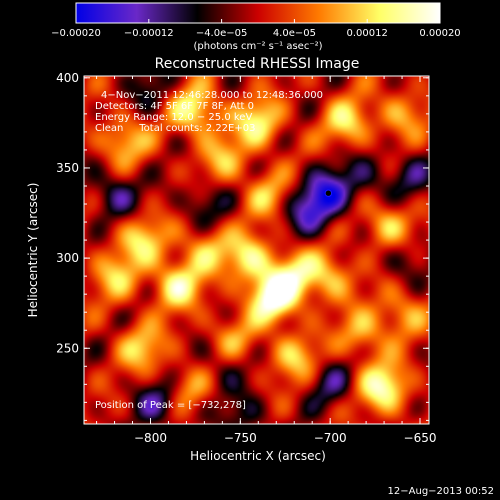 The height and width of the screenshot is (500, 500). What do you see at coordinates (149, 33) in the screenshot?
I see `colorbar-tick-label: −0.00012` at bounding box center [149, 33].